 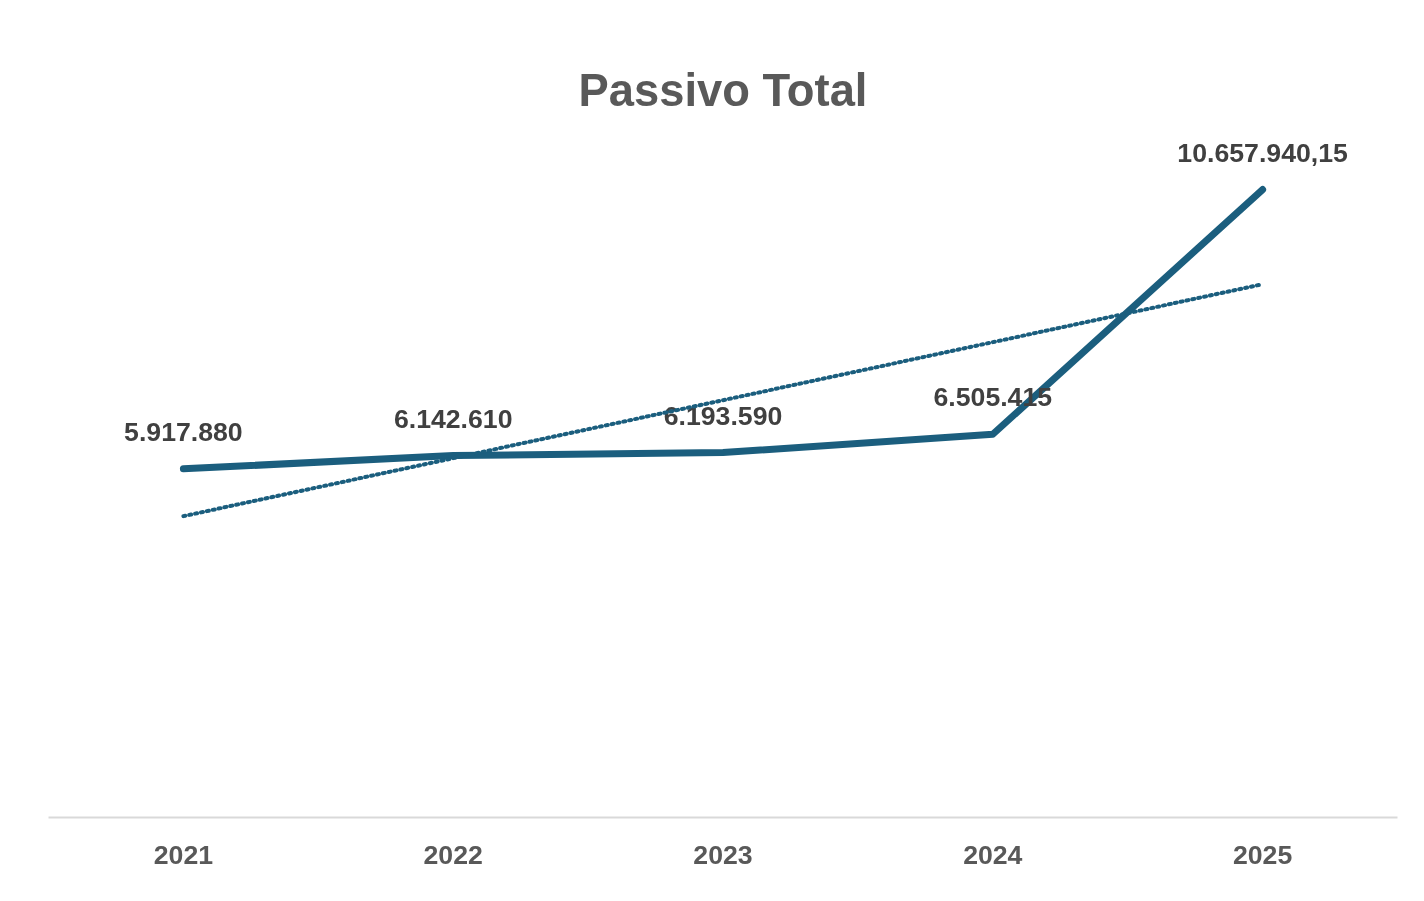 I want to click on x-tick-label: 2024, so click(x=993, y=854).